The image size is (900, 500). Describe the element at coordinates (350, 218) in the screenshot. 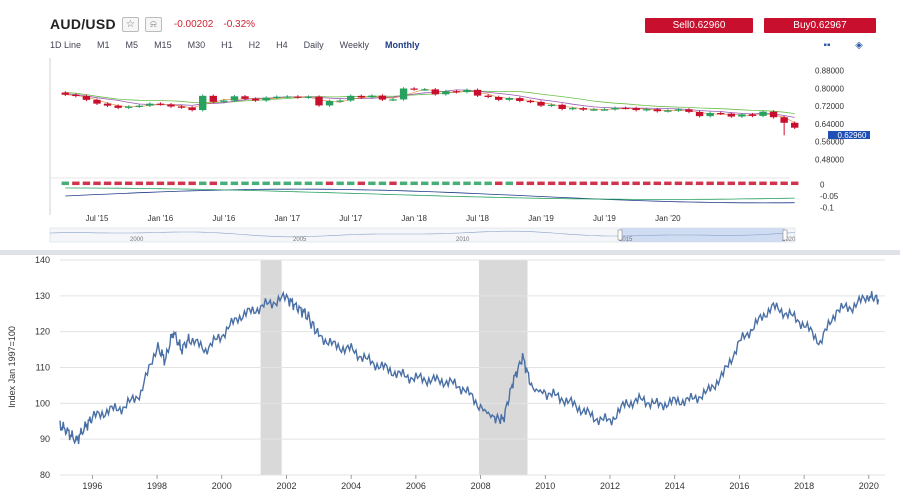

I see `x-tick-label: Jul '17` at that location.